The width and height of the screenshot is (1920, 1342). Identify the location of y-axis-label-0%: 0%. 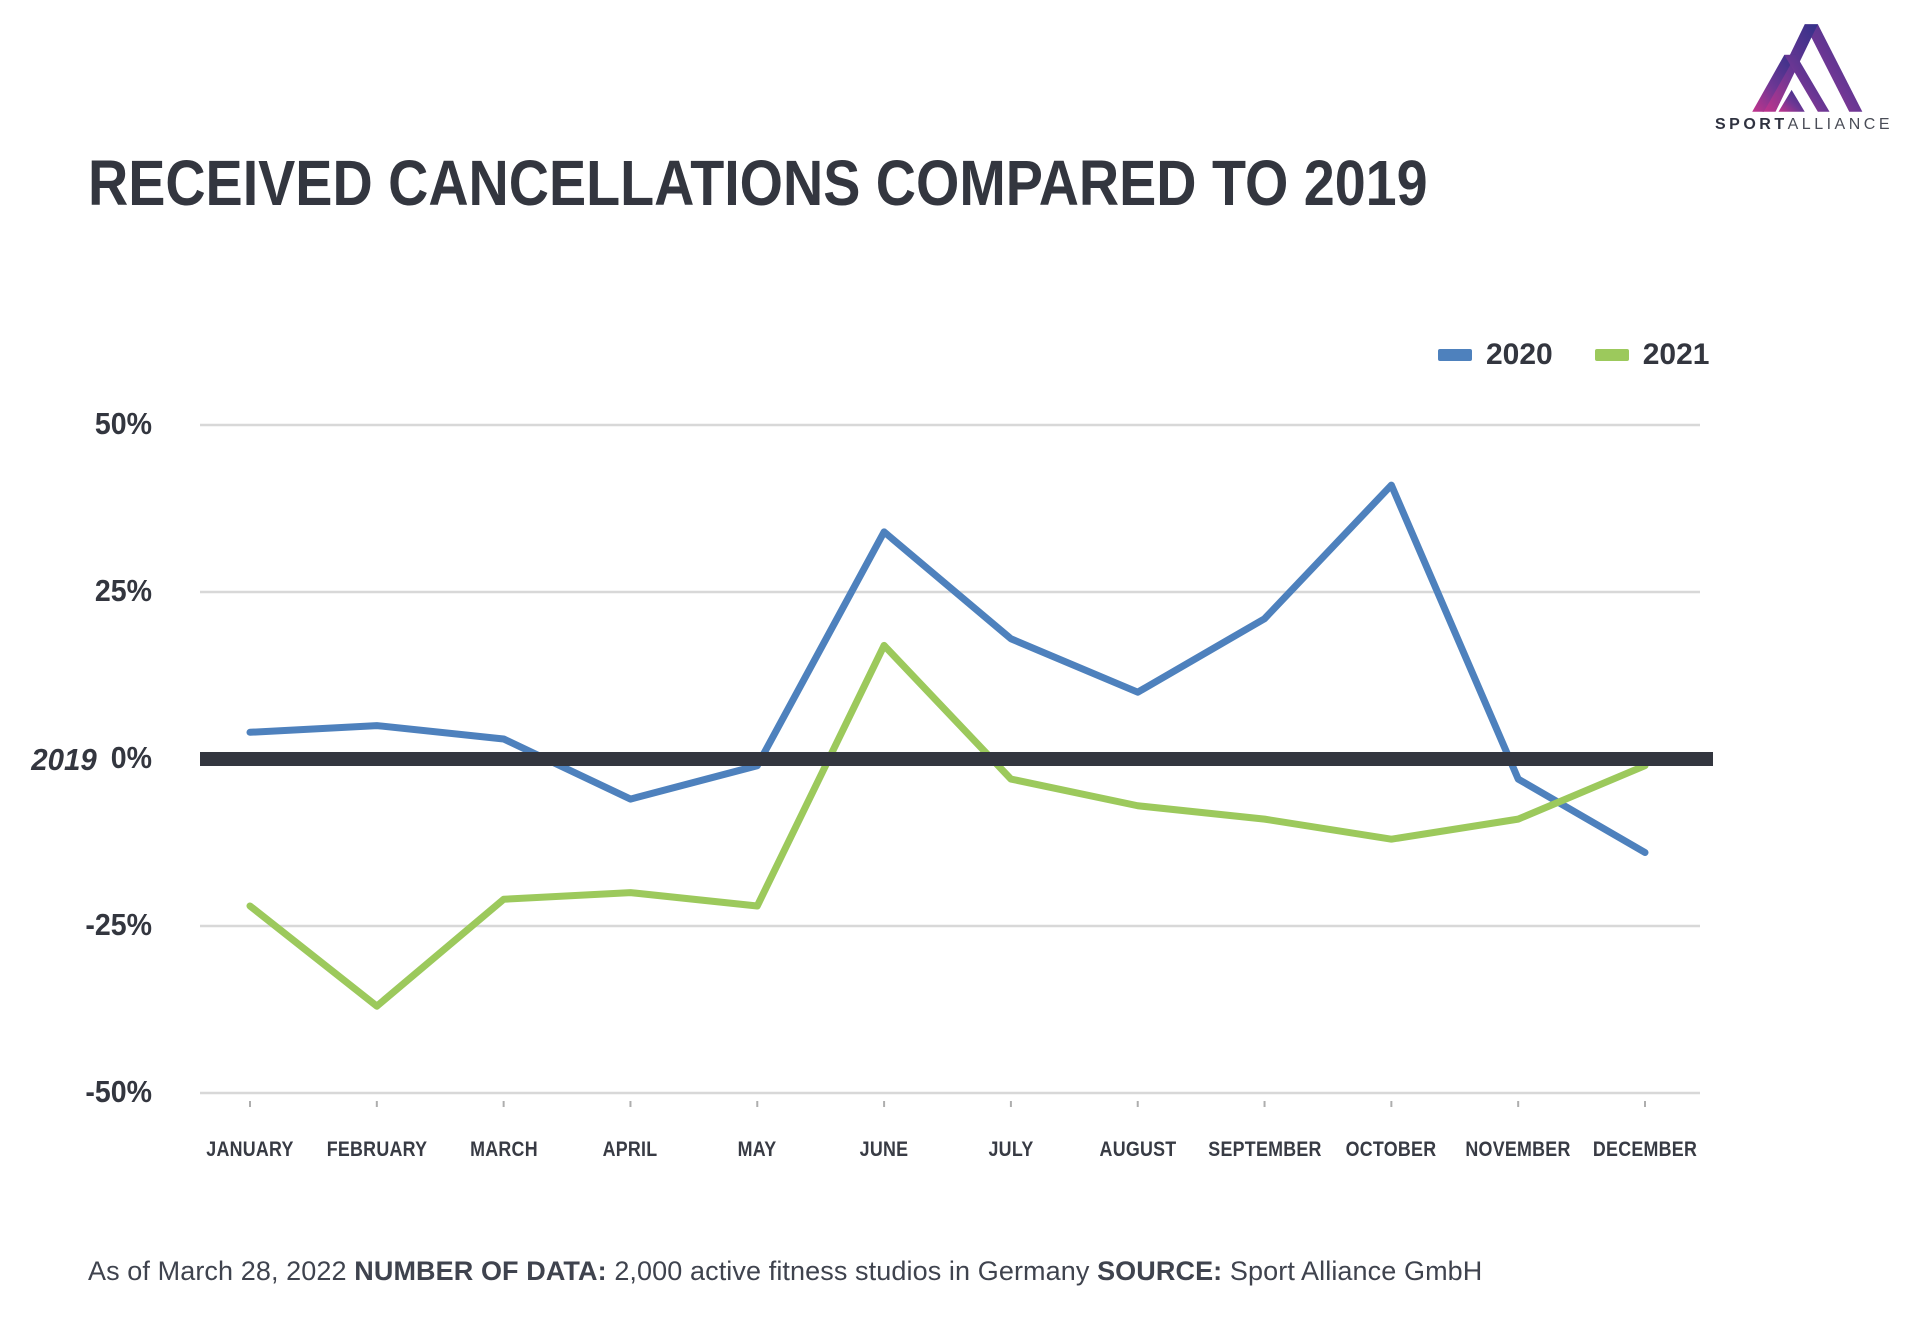
(131, 757).